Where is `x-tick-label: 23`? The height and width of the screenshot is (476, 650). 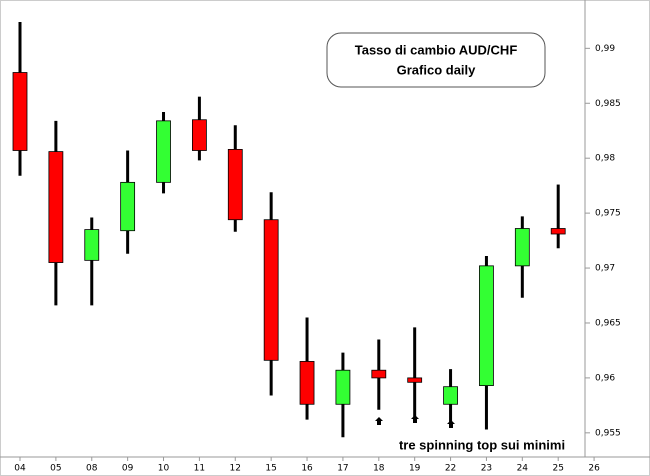
x-tick-label: 23 is located at coordinates (486, 469).